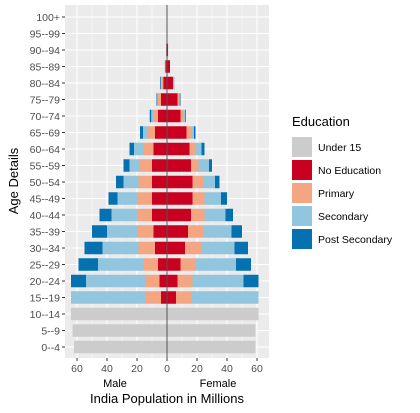  I want to click on legend-label-under-15: Under 15, so click(339, 148).